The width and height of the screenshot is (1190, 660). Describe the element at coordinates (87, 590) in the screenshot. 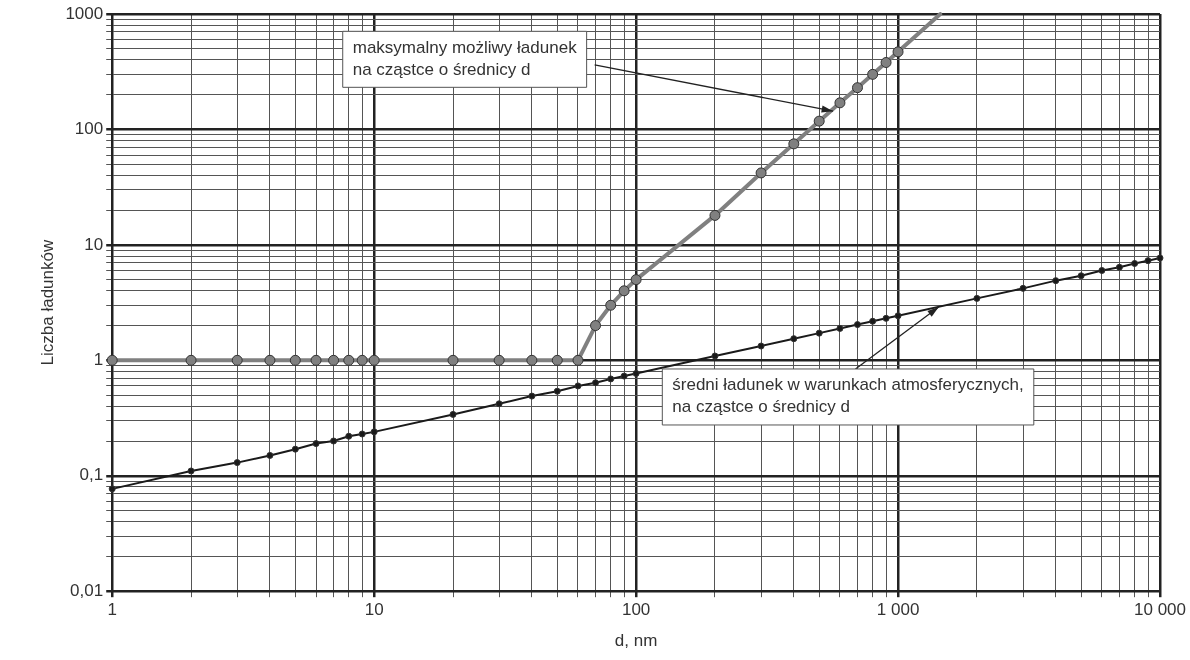

I see `y-tick-label: 0,01` at that location.